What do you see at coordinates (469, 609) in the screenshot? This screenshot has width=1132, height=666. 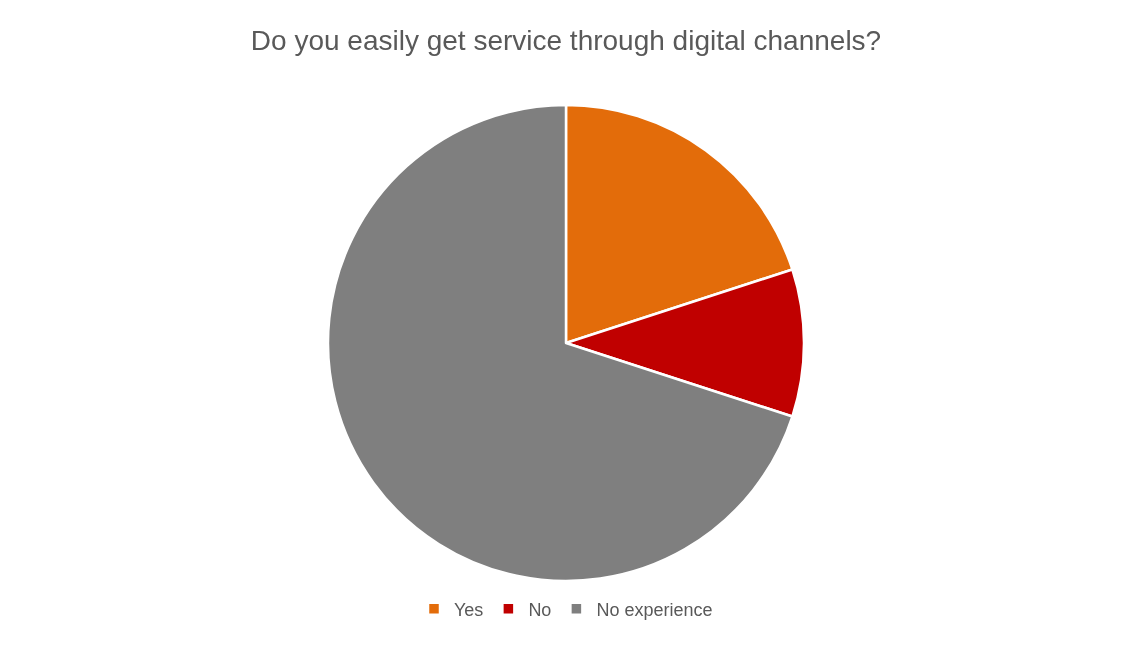 I see `legend-label: Yes` at bounding box center [469, 609].